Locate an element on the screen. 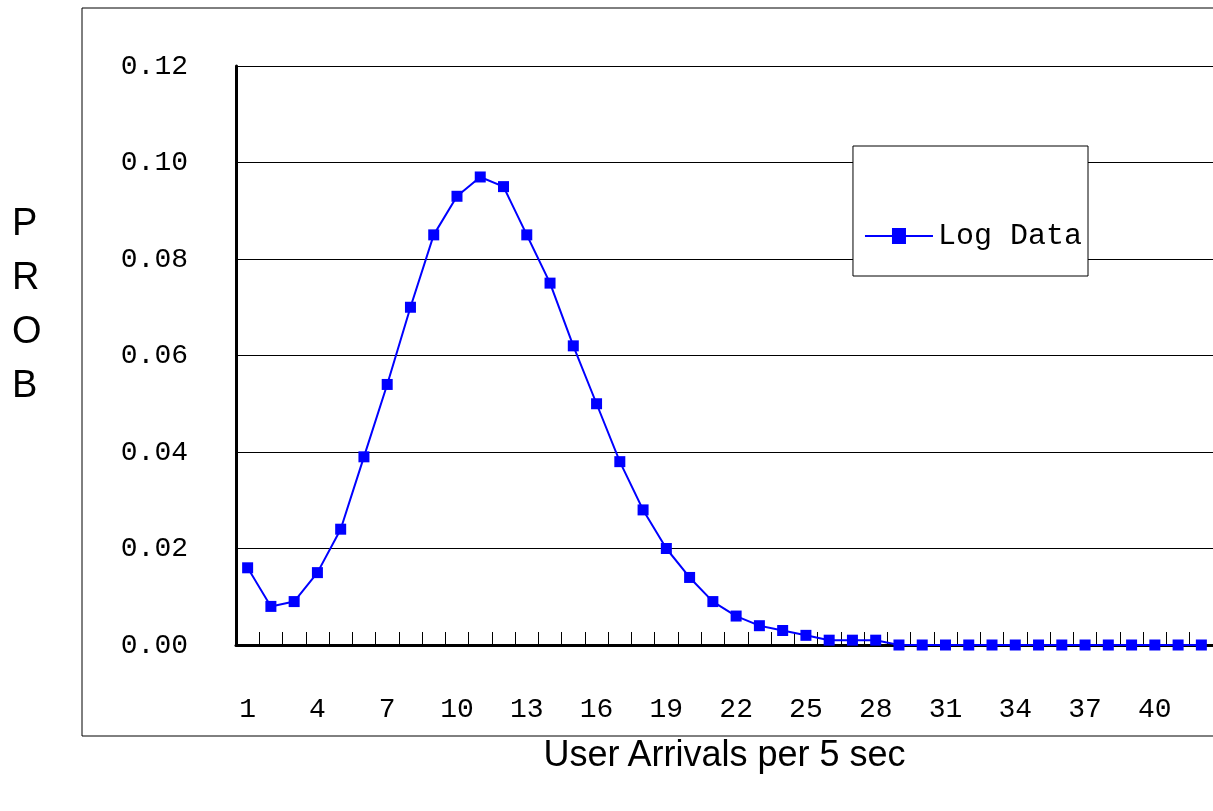 The height and width of the screenshot is (811, 1213). y-tick-label: 0.02 is located at coordinates (154, 548).